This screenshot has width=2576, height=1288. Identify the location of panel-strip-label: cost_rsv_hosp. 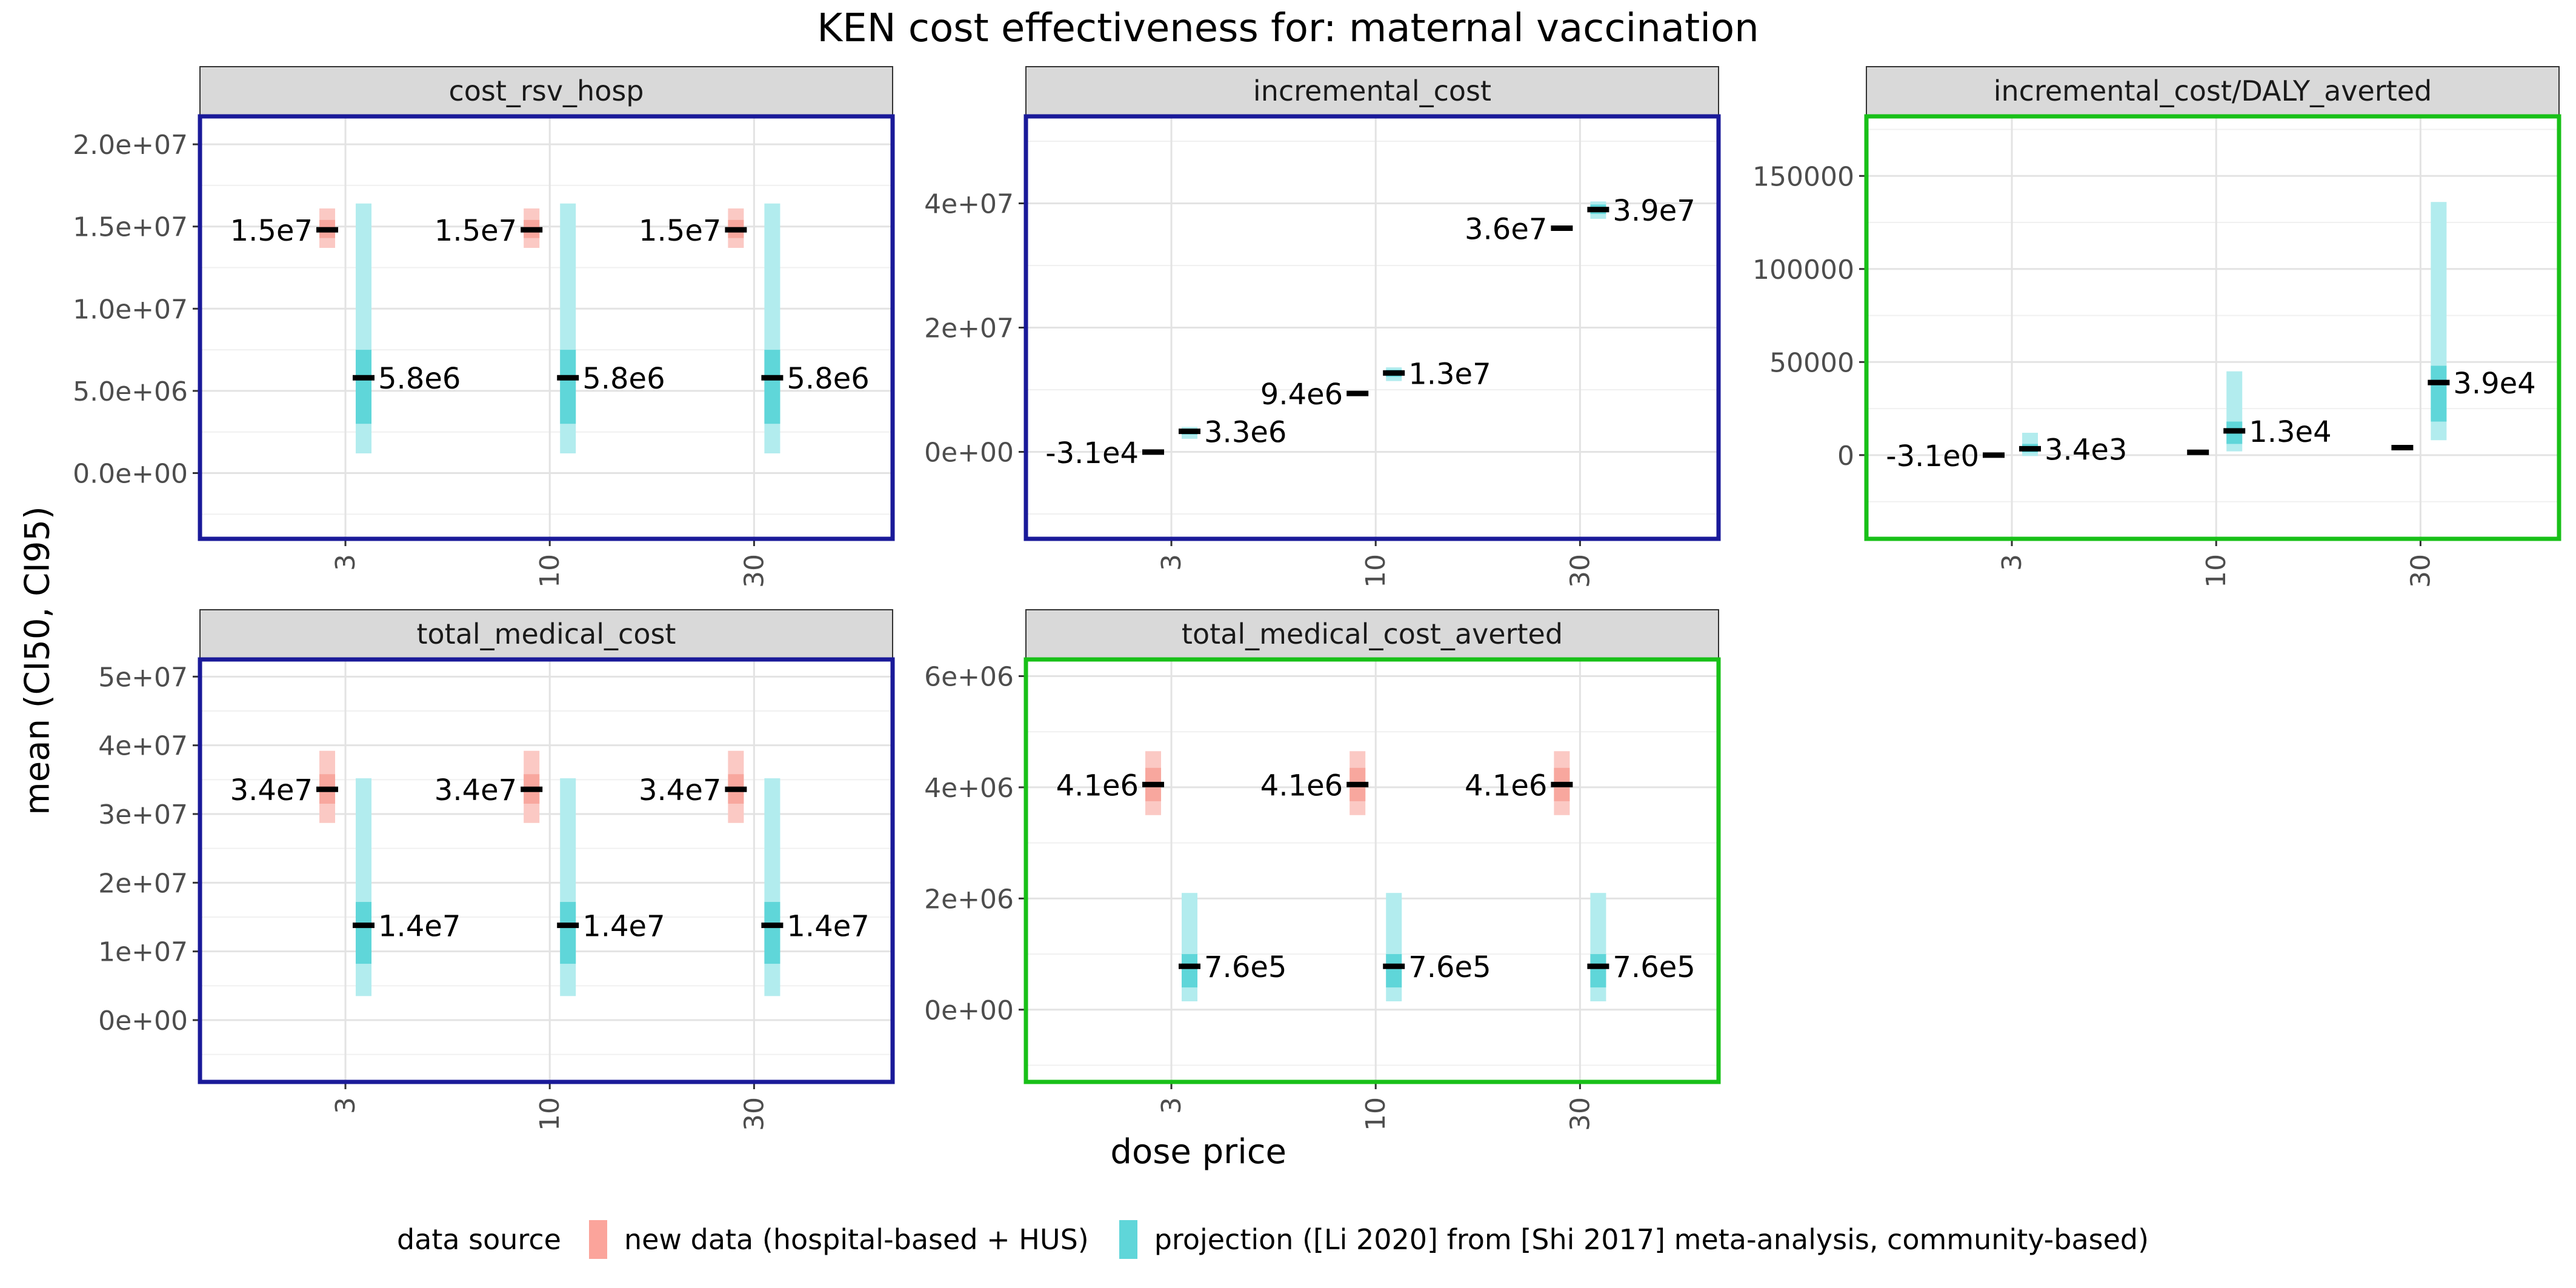
(546, 91).